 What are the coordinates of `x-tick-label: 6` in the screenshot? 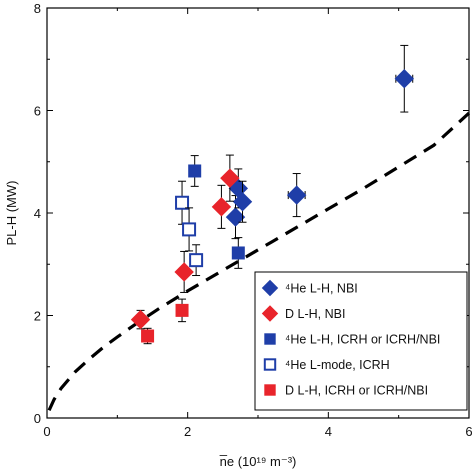 It's located at (468, 431).